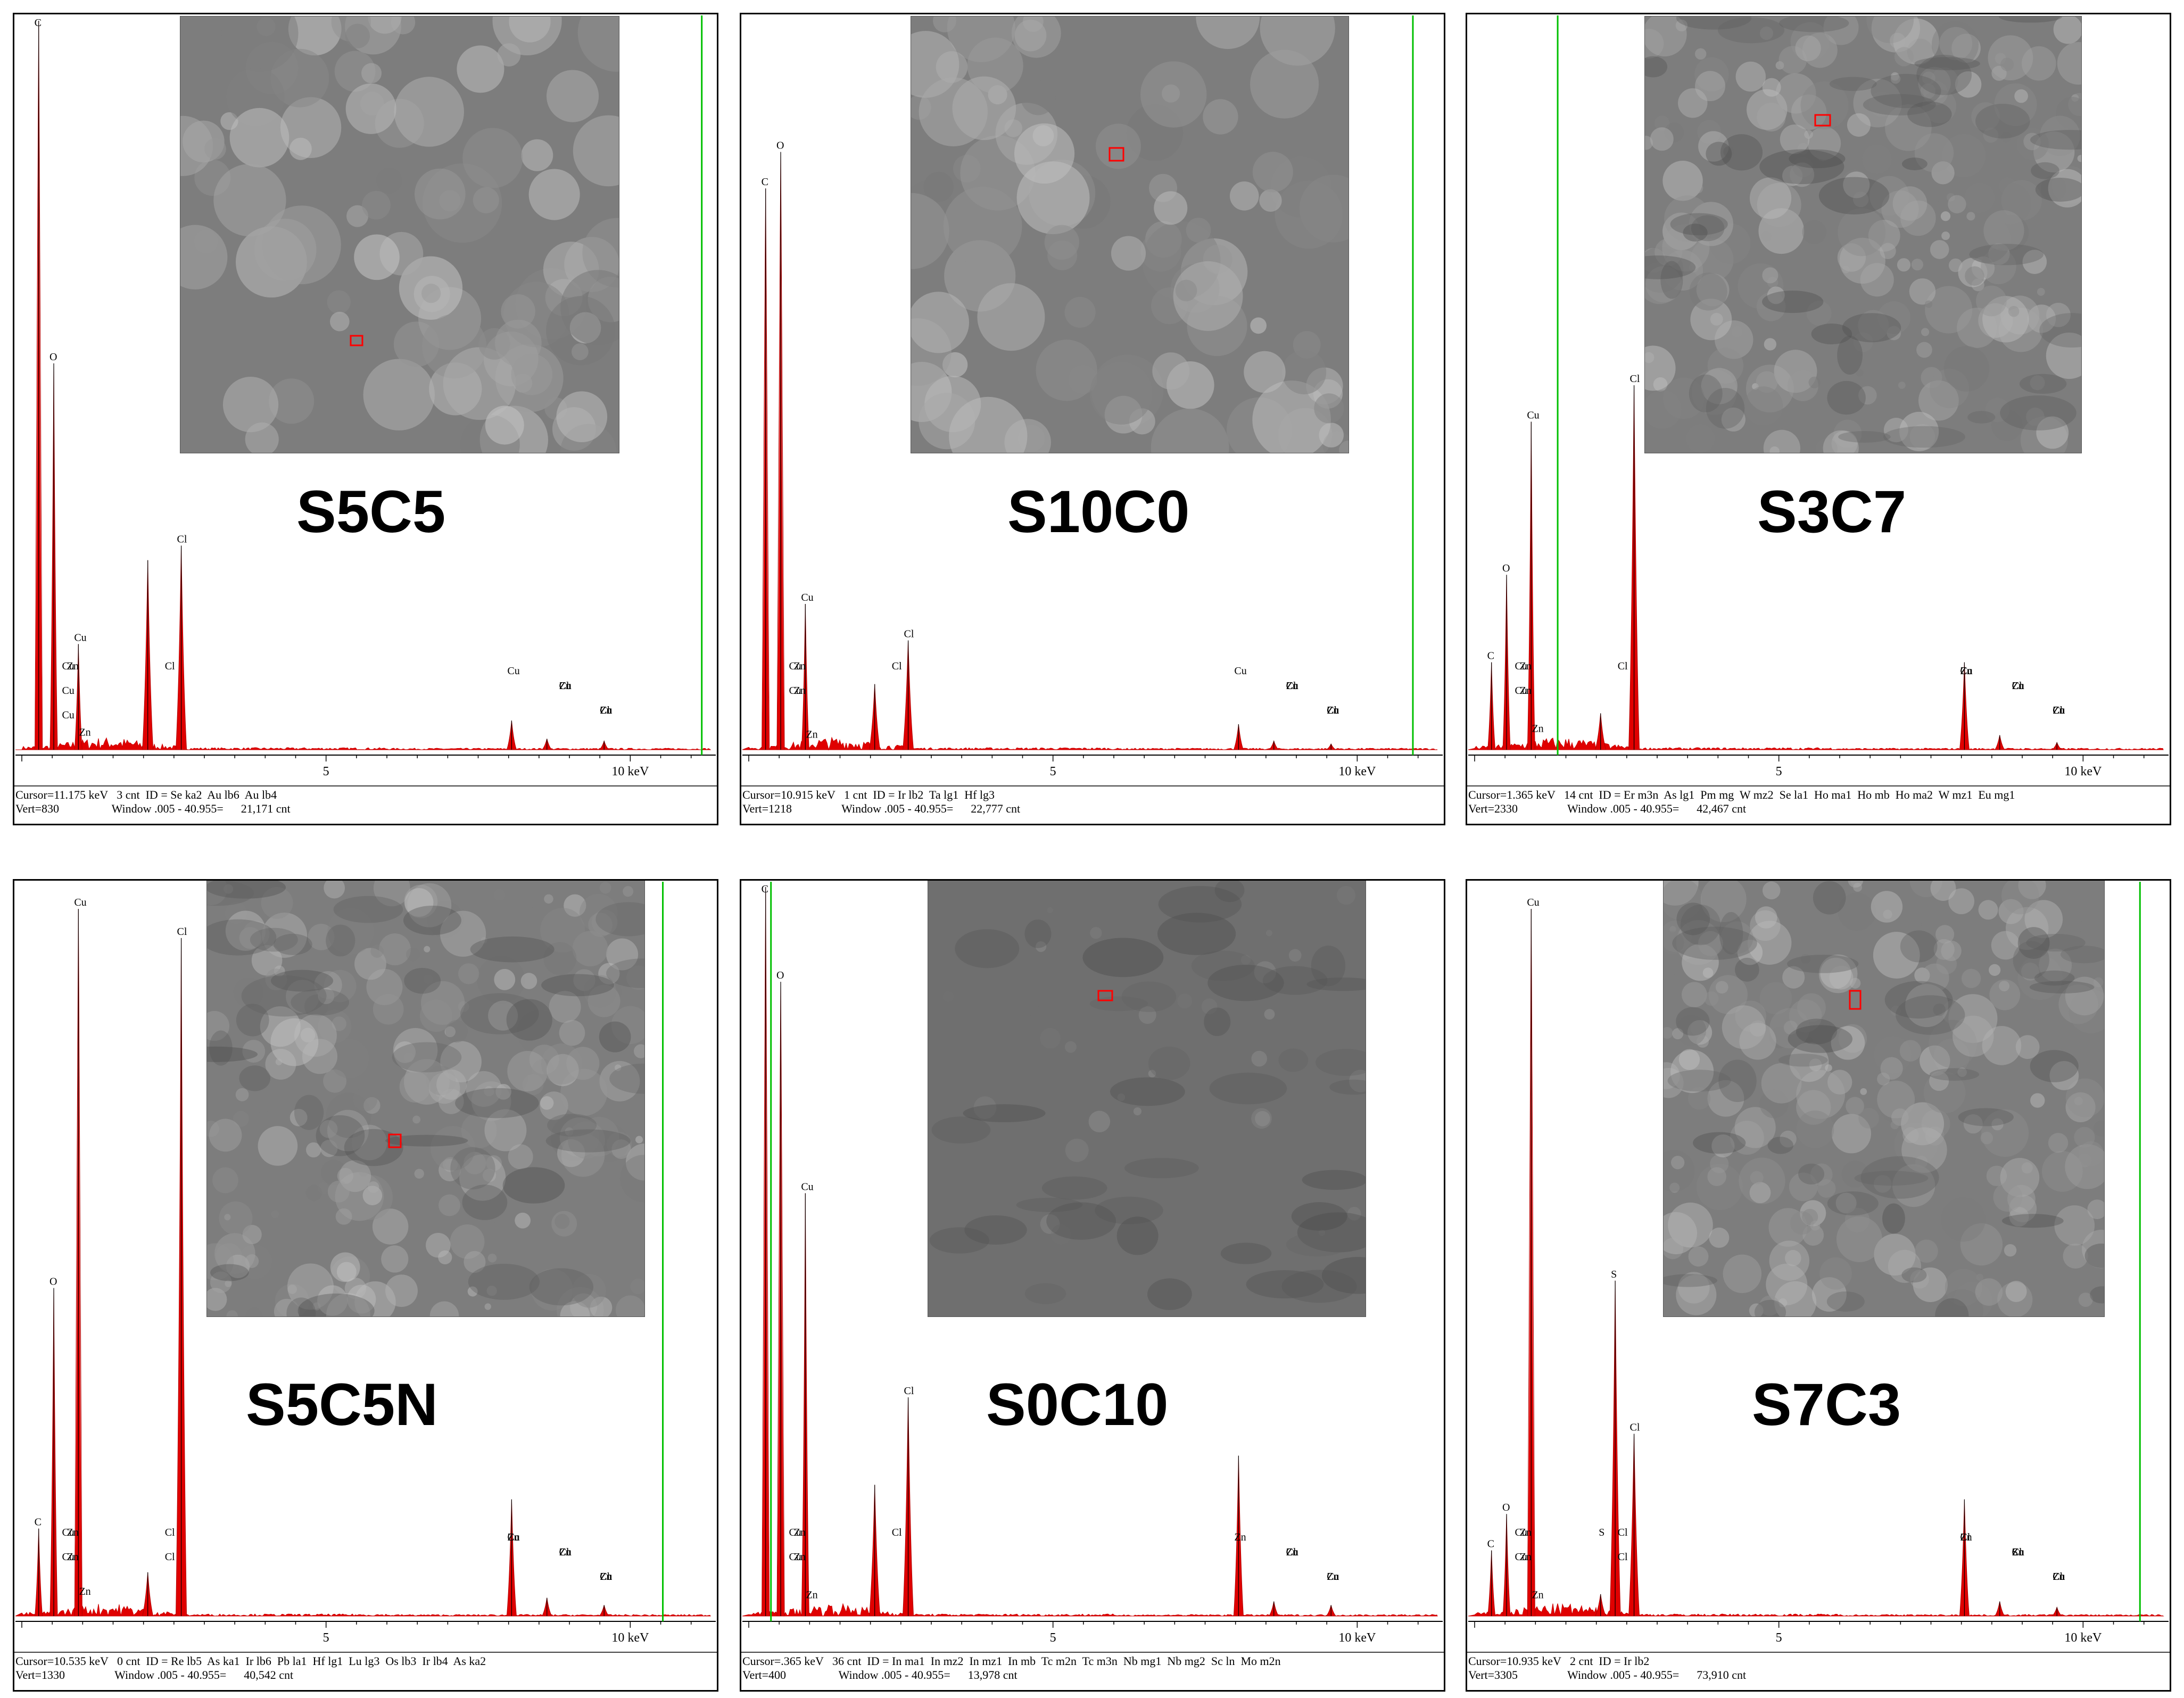 This screenshot has height=1698, width=2184. I want to click on sample-label: S0C10, so click(1077, 1405).